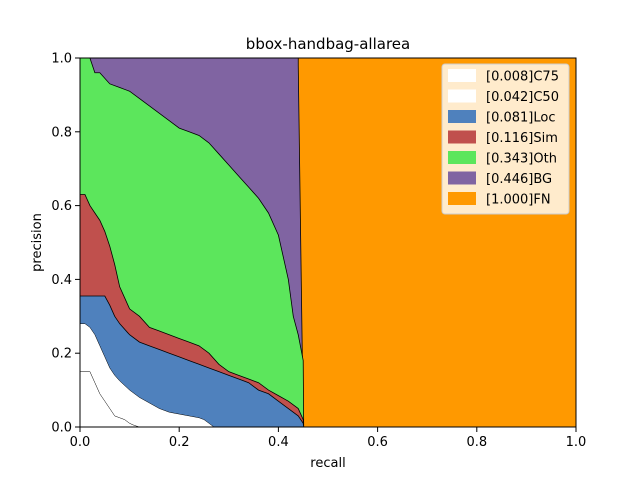 This screenshot has height=480, width=640. I want to click on y-tick-label: 0.0, so click(61, 428).